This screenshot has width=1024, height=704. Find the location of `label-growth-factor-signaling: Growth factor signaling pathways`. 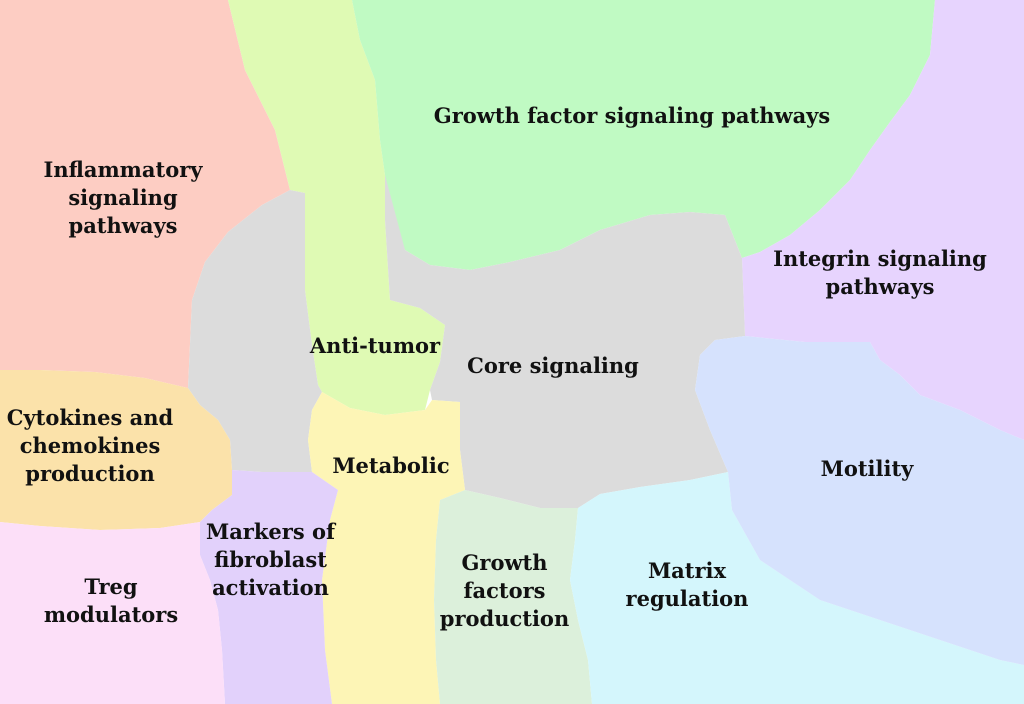

label-growth-factor-signaling: Growth factor signaling pathways is located at coordinates (632, 116).